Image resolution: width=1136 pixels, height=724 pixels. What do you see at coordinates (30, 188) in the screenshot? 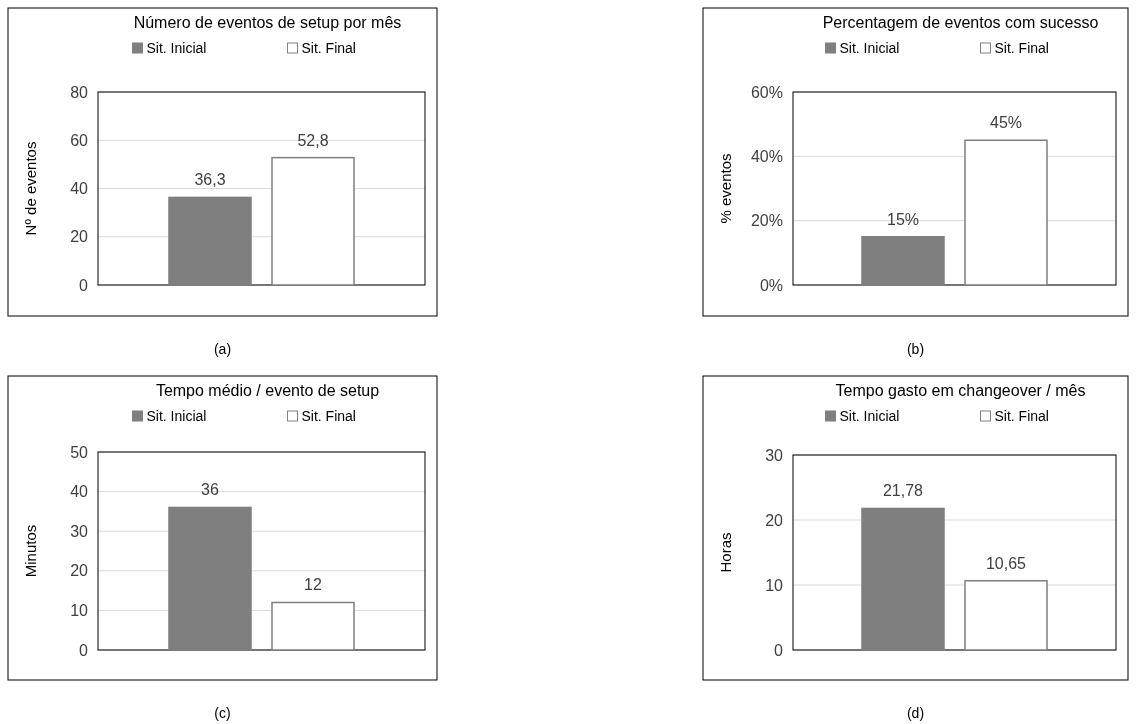
I see `y-axis-title: Nº de eventos` at bounding box center [30, 188].